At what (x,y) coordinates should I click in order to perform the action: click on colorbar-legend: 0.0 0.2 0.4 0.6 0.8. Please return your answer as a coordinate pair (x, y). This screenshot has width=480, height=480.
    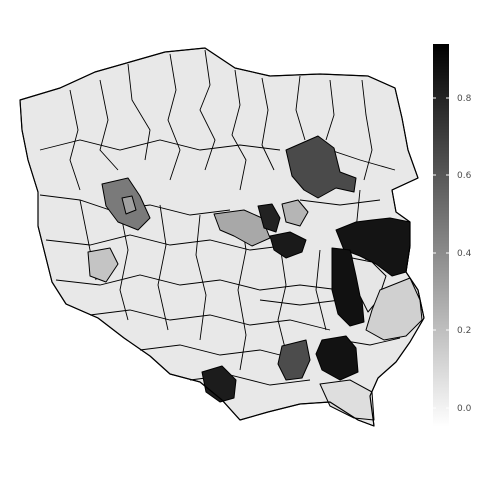
    Looking at the image, I should click on (452, 235).